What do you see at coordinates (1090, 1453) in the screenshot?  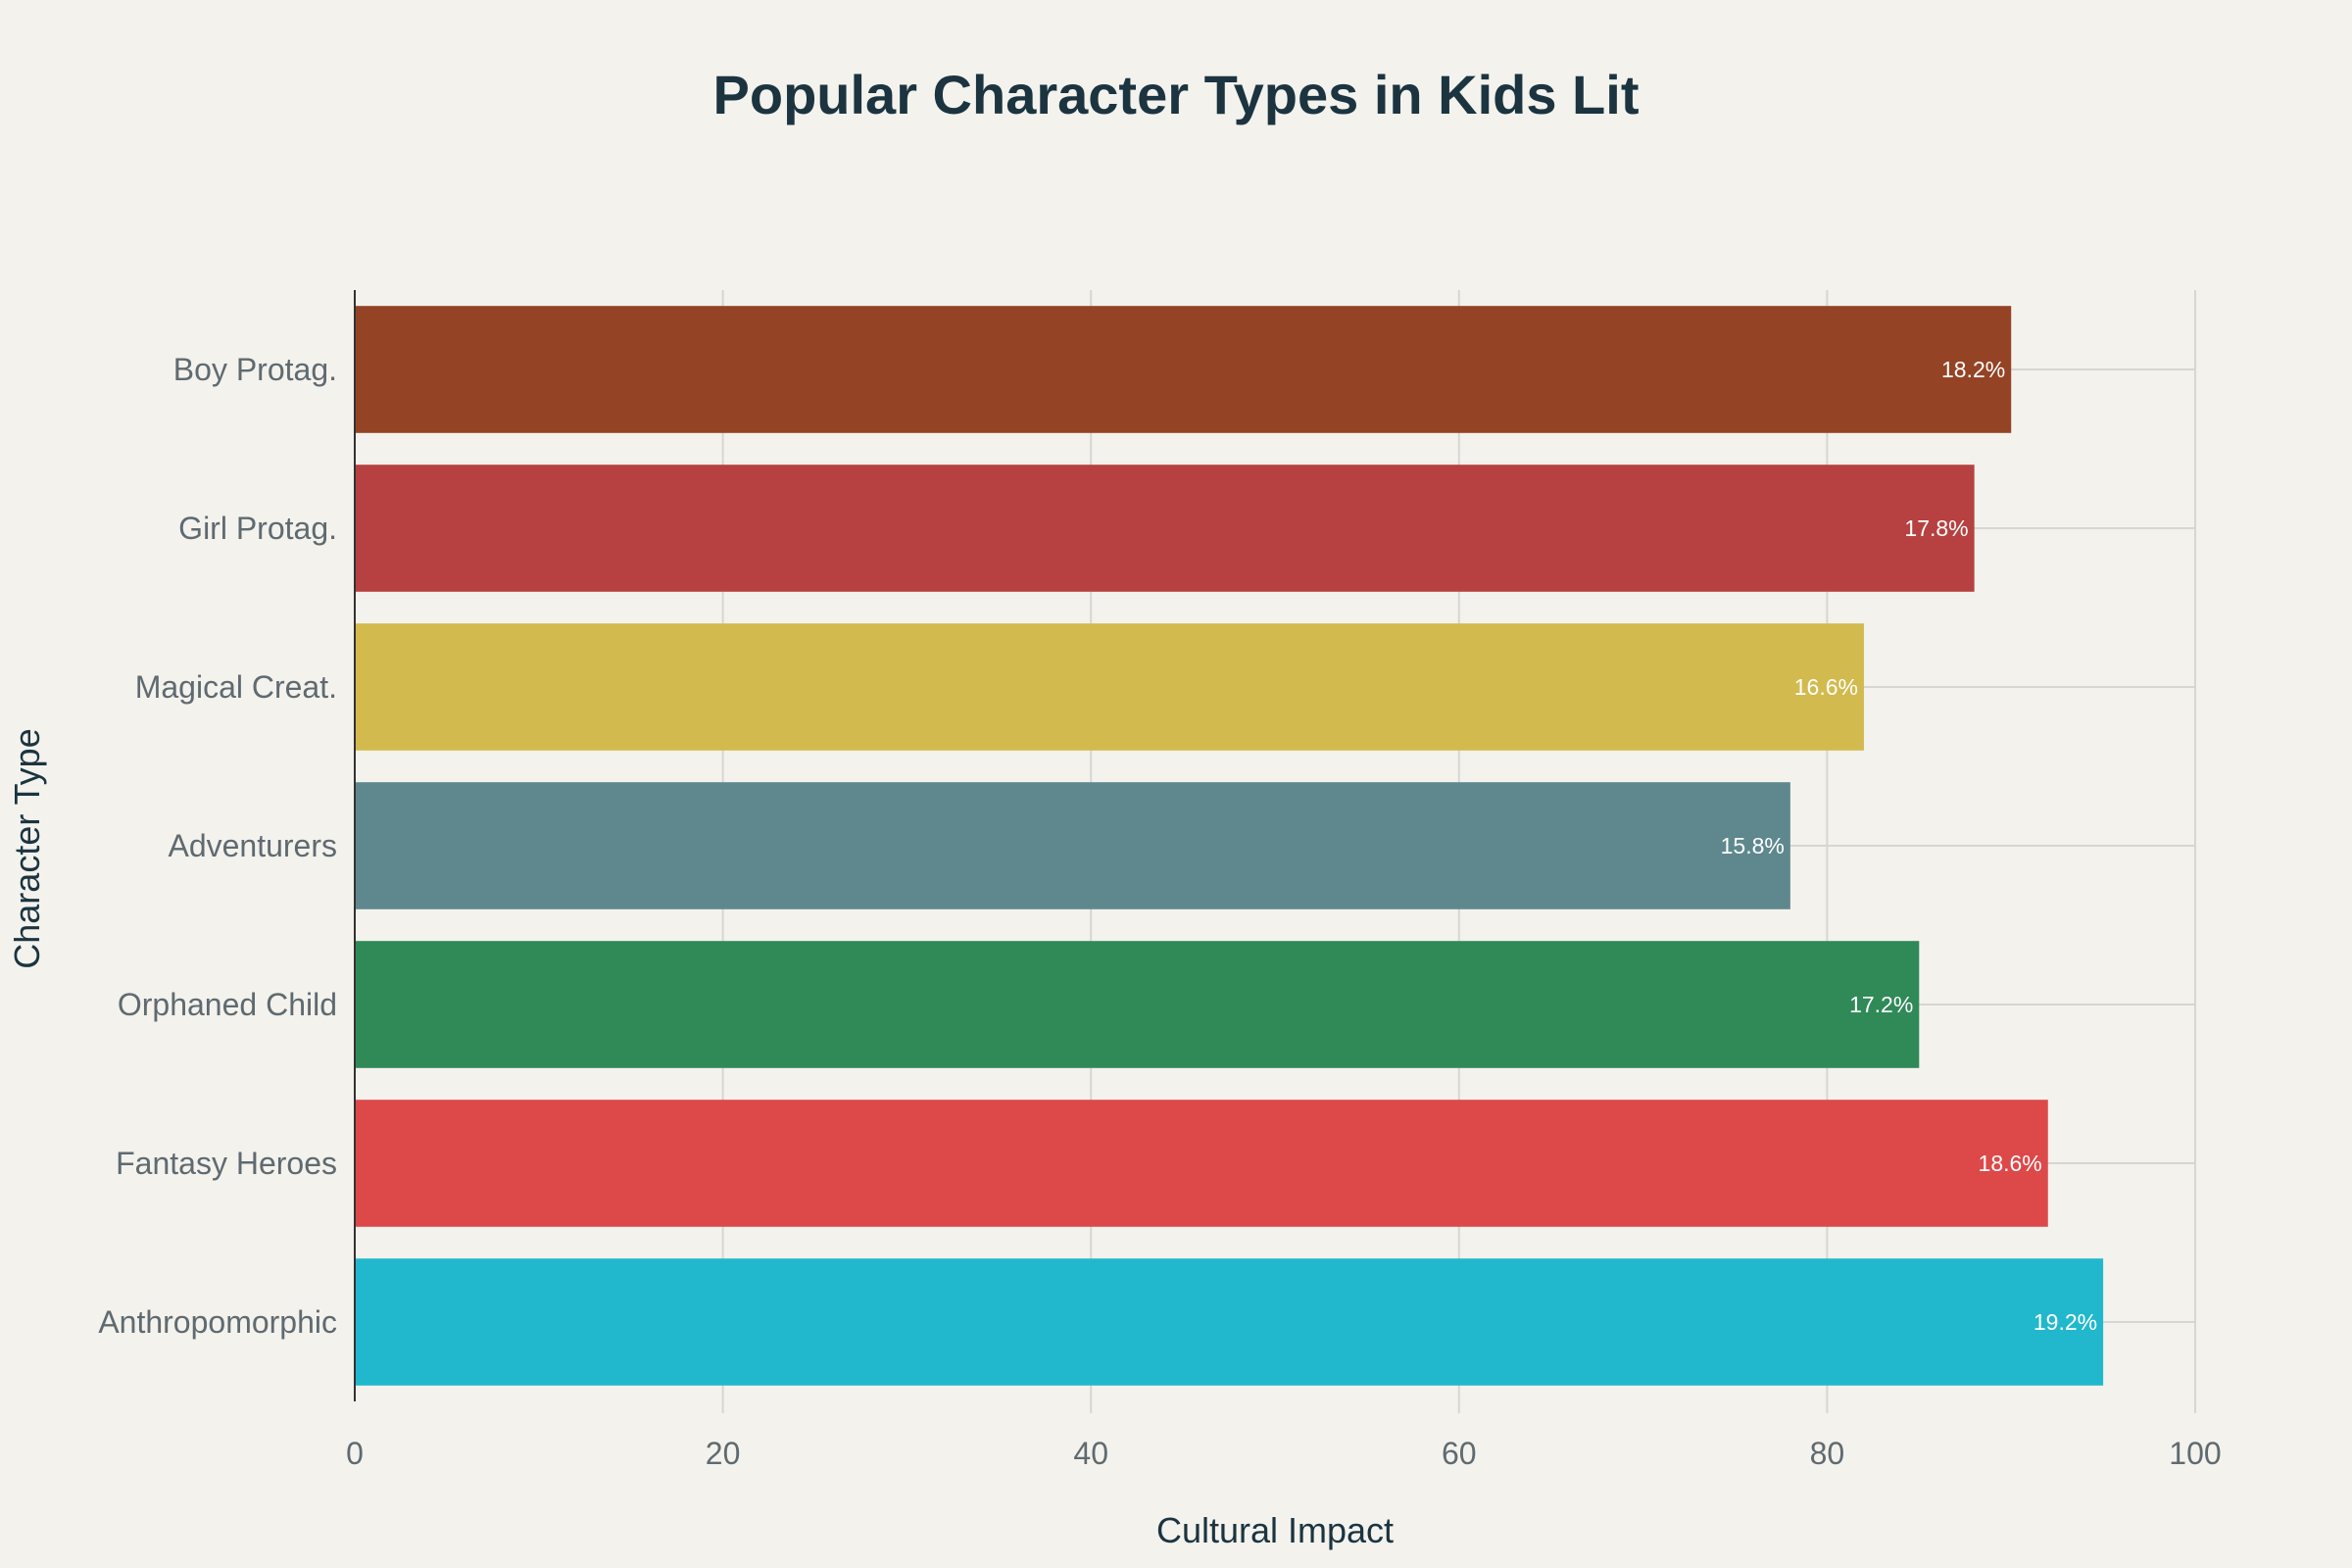 I see `x-tick-label: 40` at bounding box center [1090, 1453].